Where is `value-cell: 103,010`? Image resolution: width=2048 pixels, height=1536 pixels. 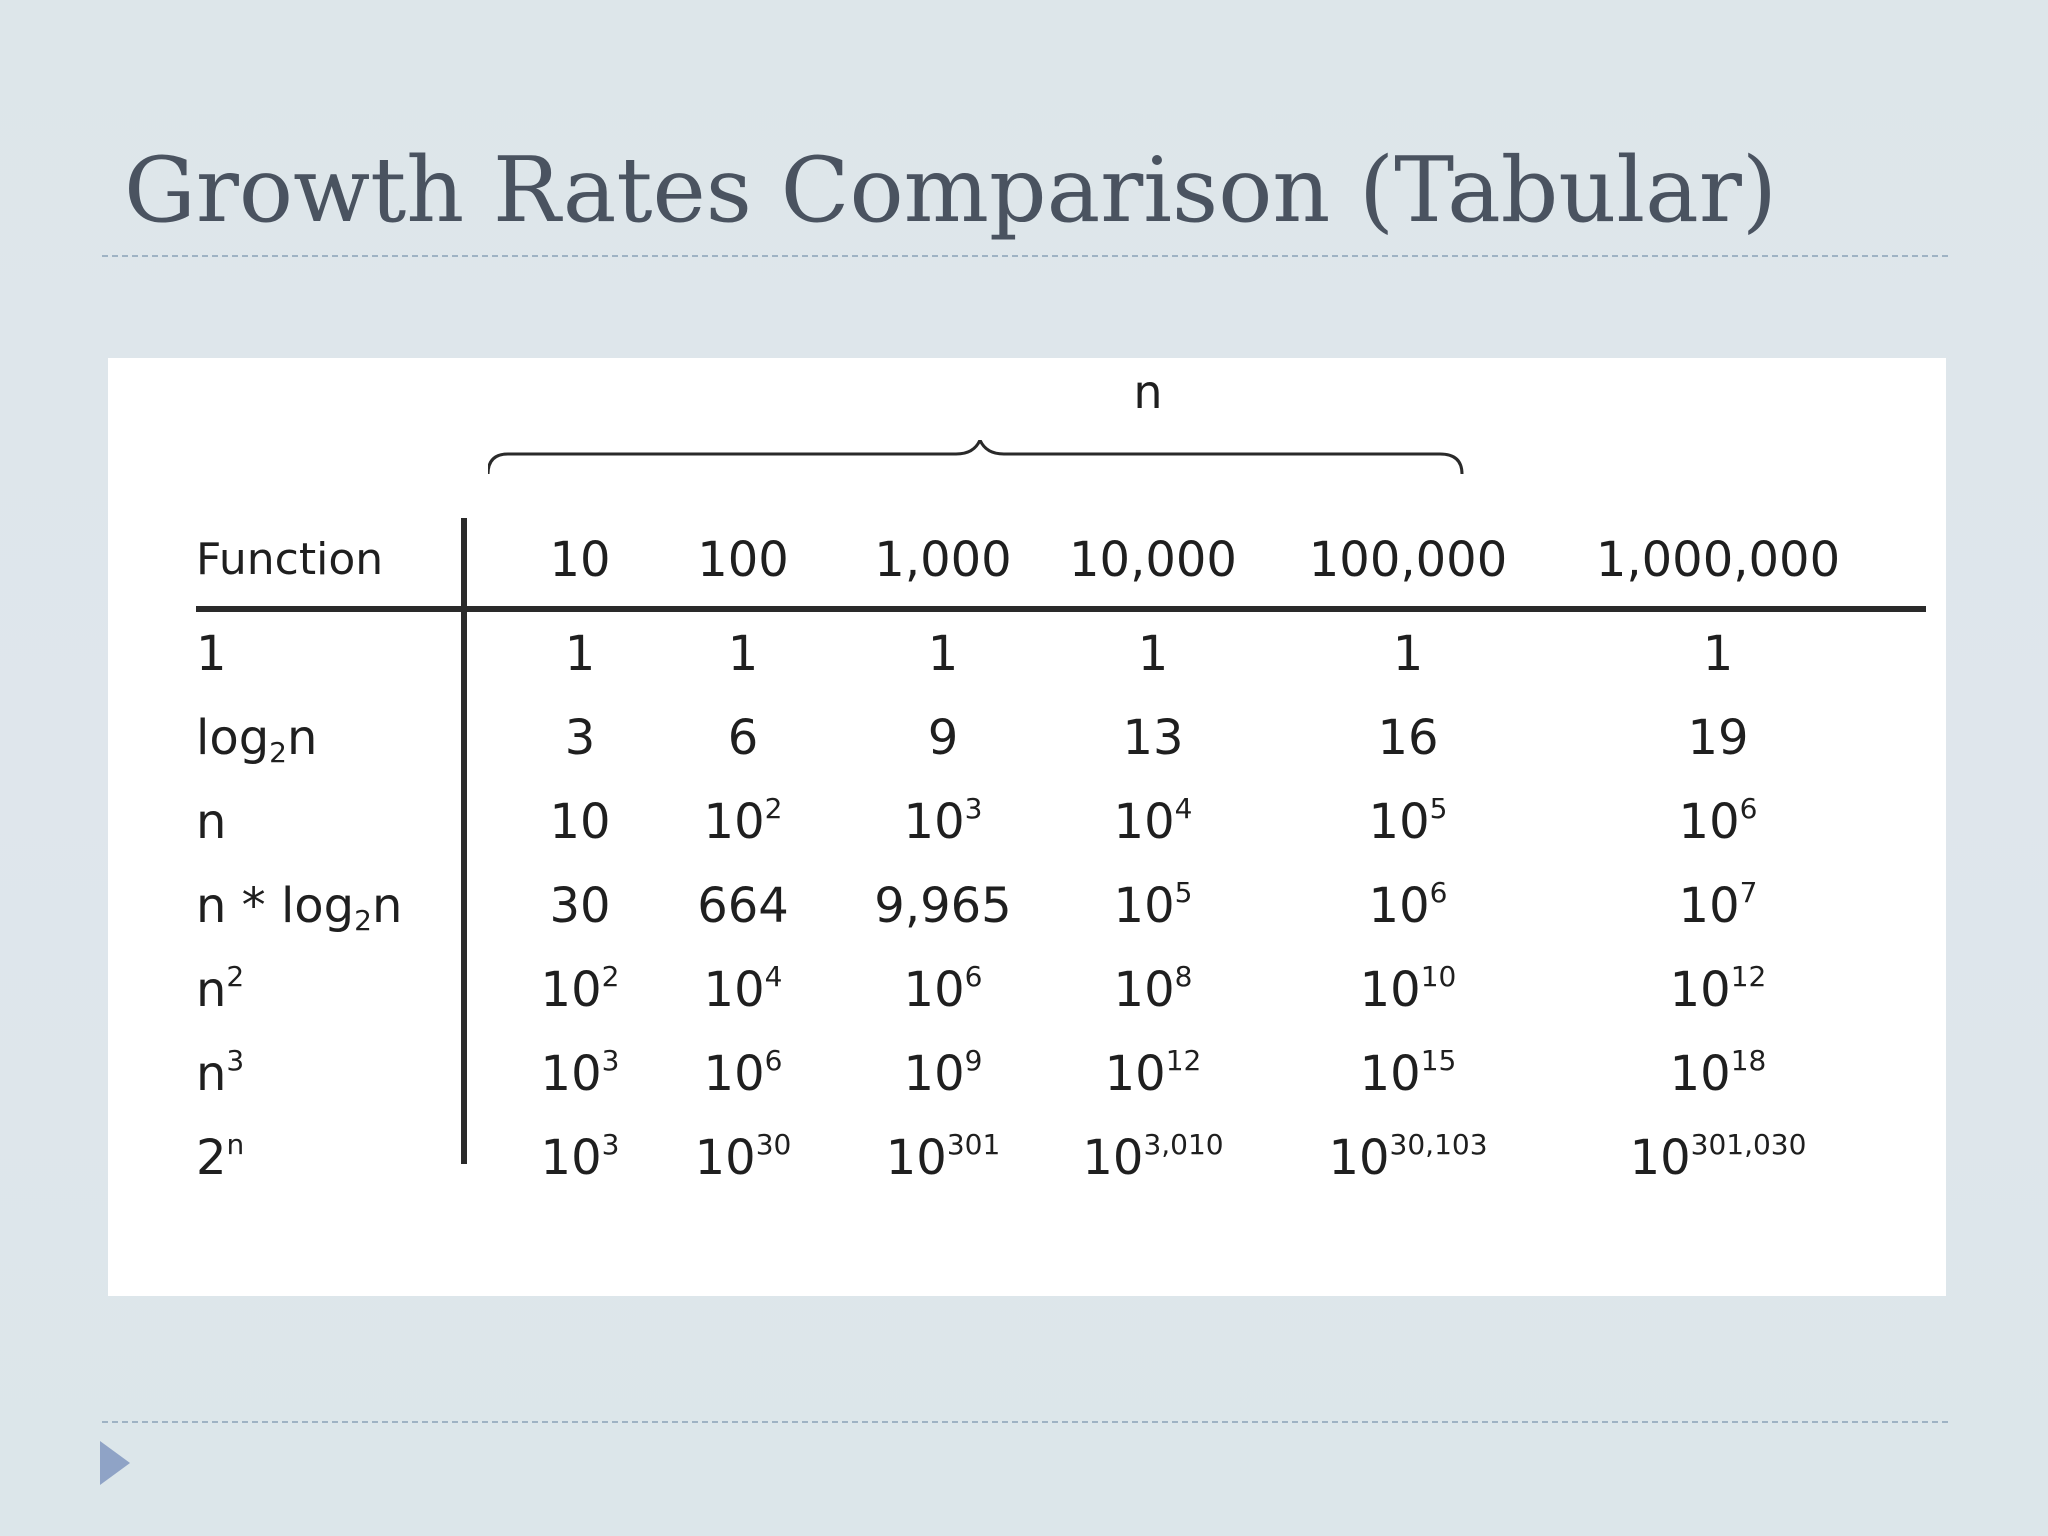
value-cell: 103,010 is located at coordinates (1153, 1158).